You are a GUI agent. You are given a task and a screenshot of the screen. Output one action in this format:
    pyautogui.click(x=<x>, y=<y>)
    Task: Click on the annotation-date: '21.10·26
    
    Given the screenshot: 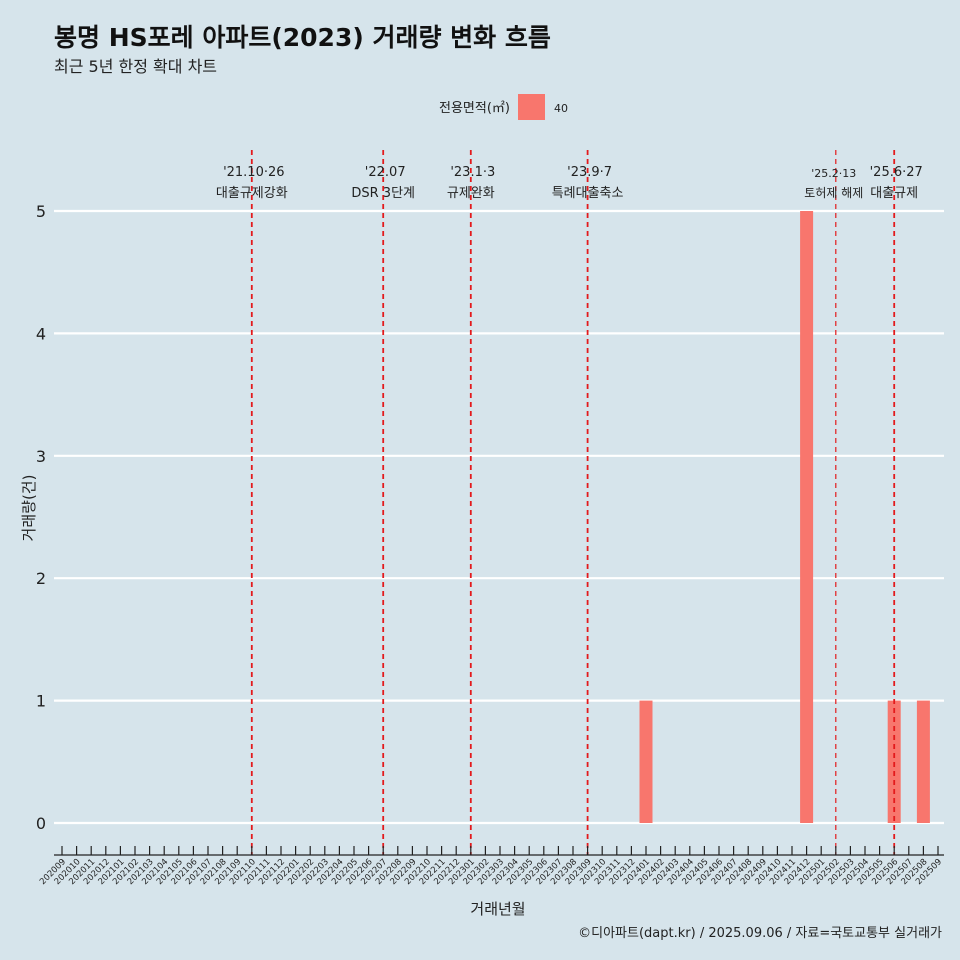 What is the action you would take?
    pyautogui.click(x=253, y=172)
    